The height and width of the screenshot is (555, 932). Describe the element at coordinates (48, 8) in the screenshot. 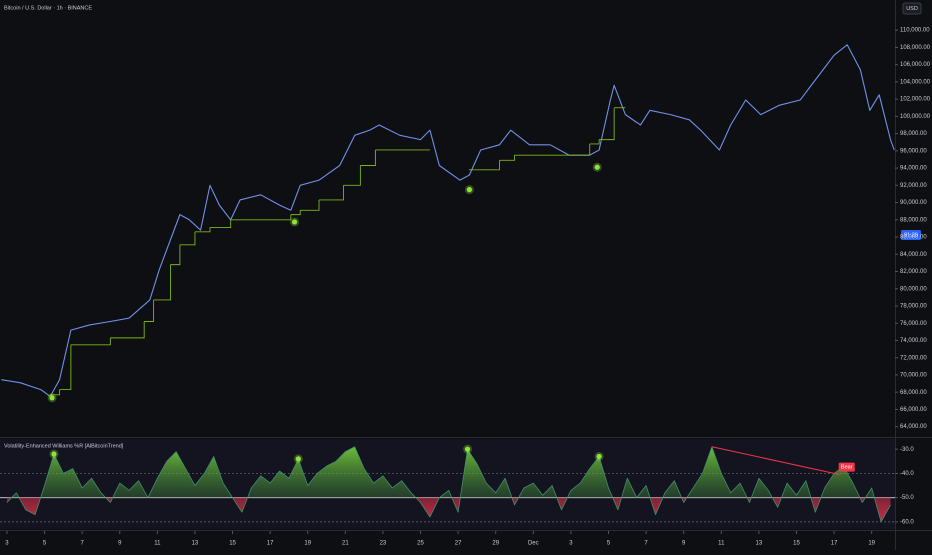

I see `symbol-title: Bitcoin / U.S. Dollar · 1h · BINANCE` at that location.